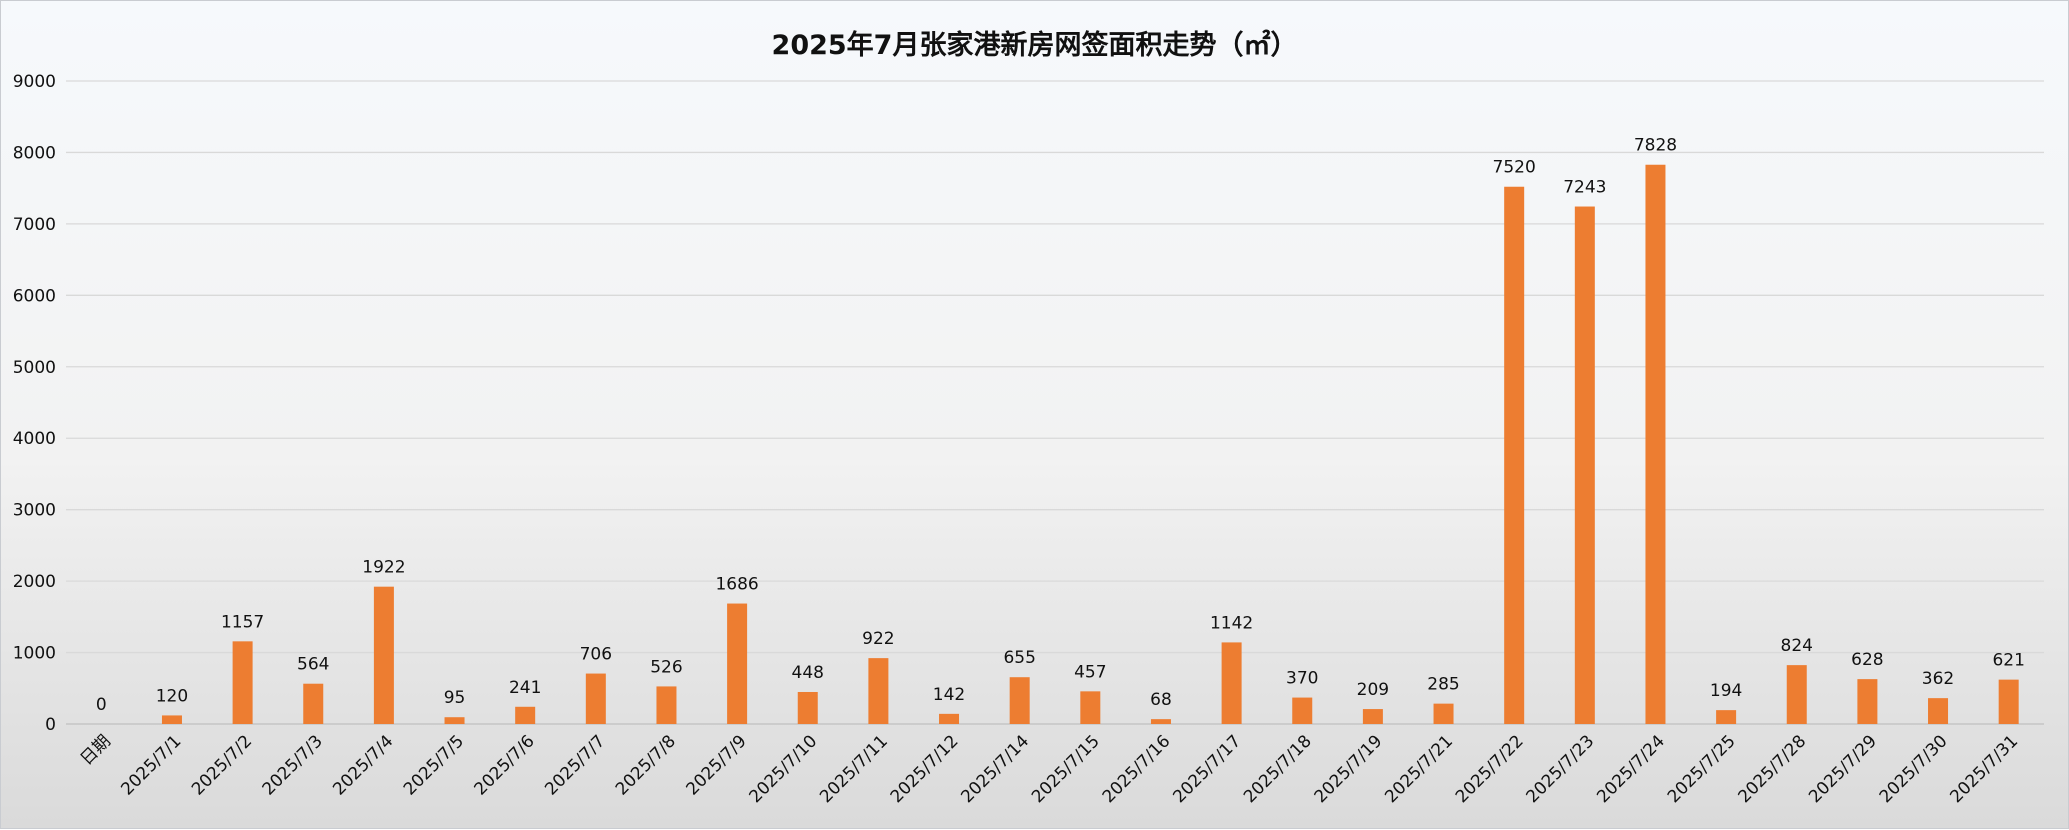 The width and height of the screenshot is (2069, 830). What do you see at coordinates (1514, 168) in the screenshot?
I see `data-label: 7520` at bounding box center [1514, 168].